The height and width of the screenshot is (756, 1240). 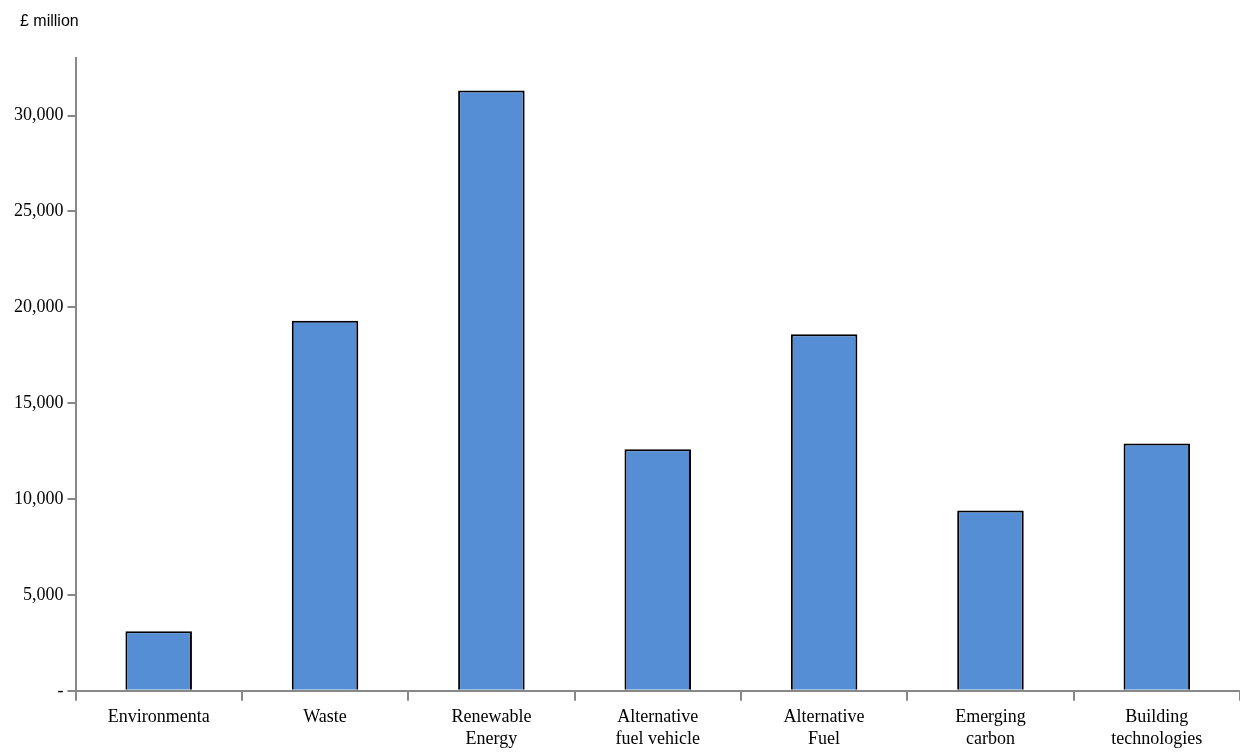 I want to click on y-tick-label: 25,000, so click(x=39, y=210).